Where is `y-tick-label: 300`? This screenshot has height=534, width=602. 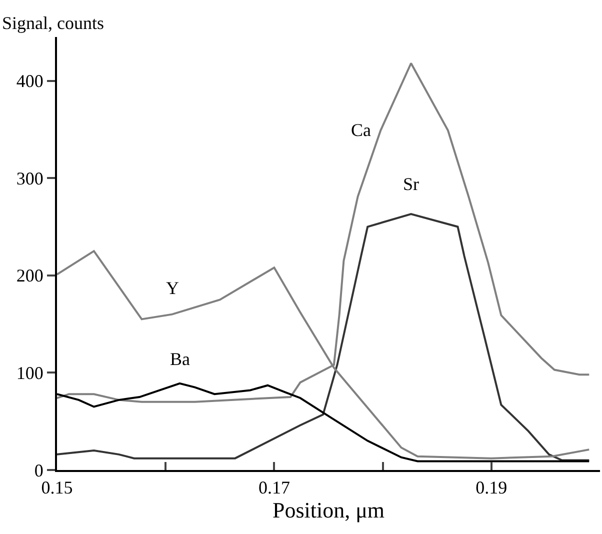 y-tick-label: 300 is located at coordinates (30, 178).